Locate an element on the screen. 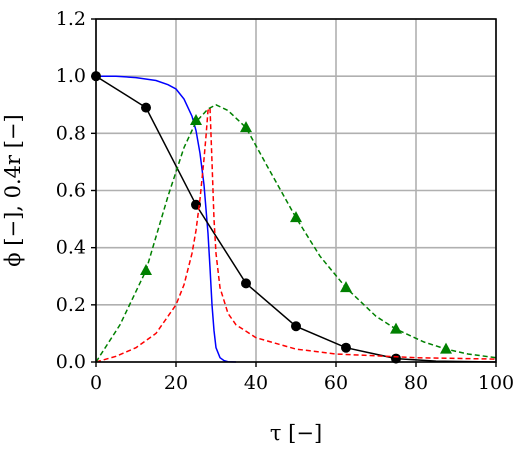 The width and height of the screenshot is (524, 449). x-tick-label: 60 is located at coordinates (336, 383).